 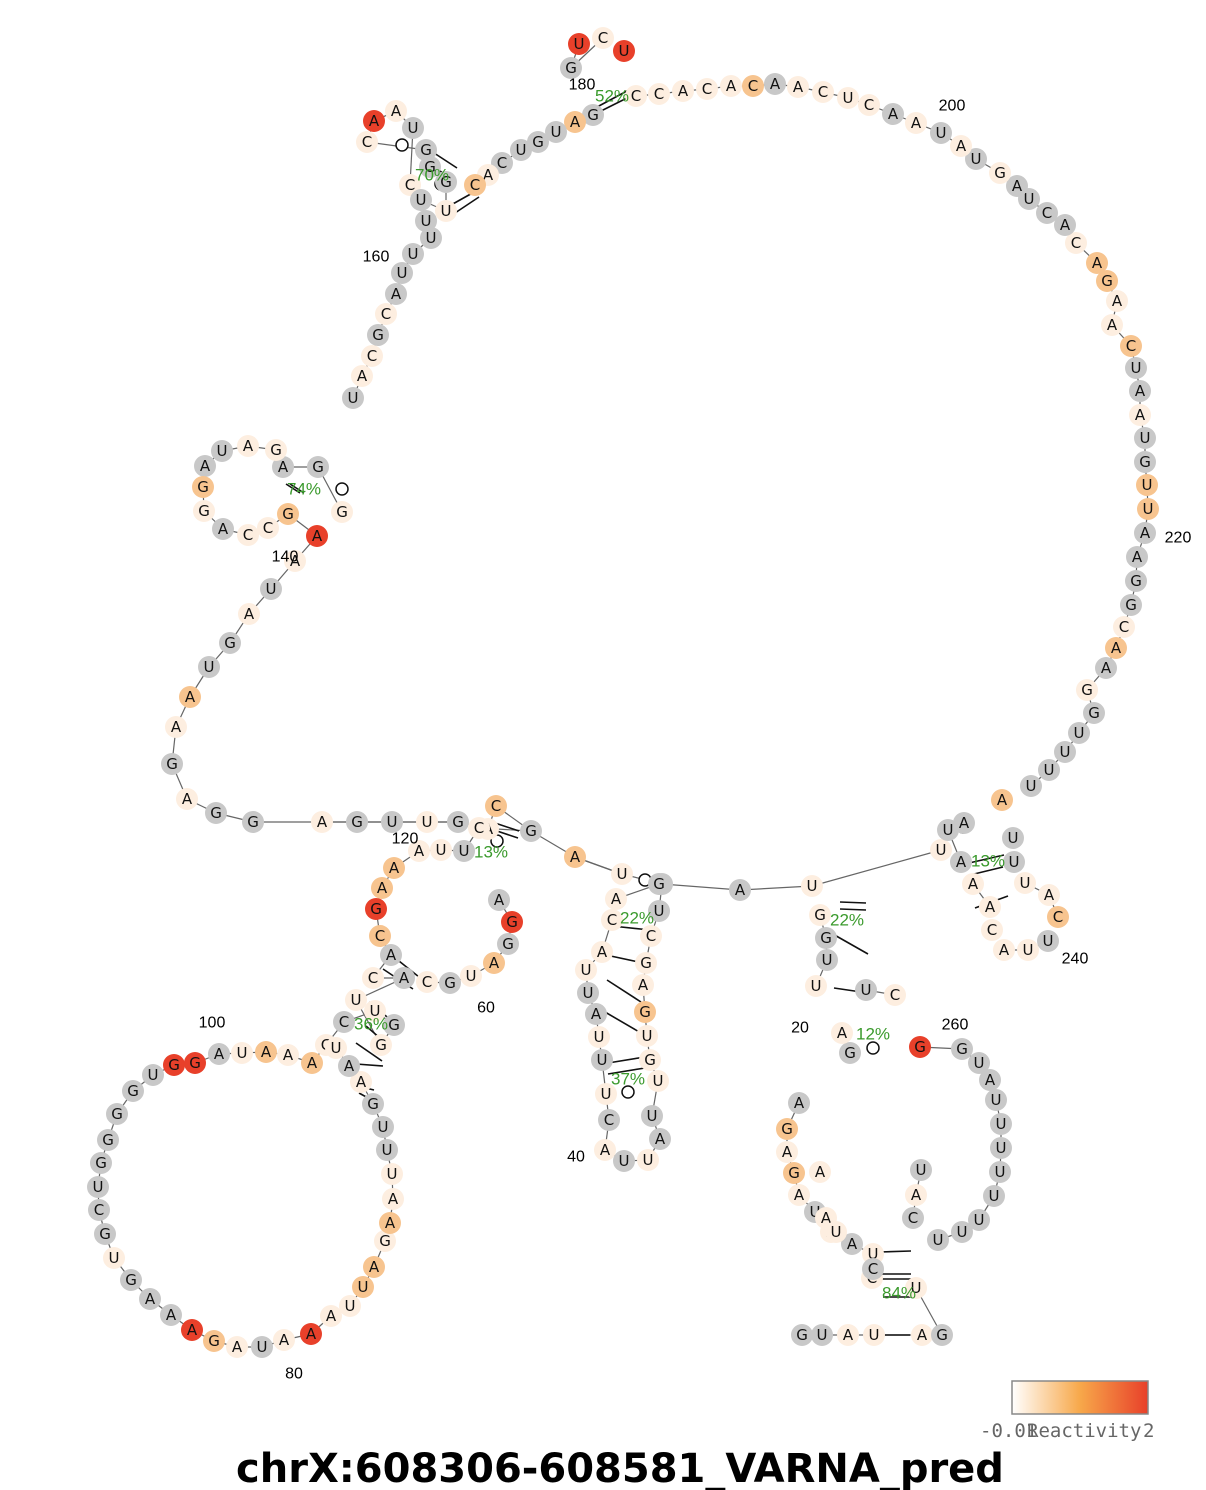 What do you see at coordinates (1084, 1431) in the screenshot?
I see `colorbar-title: Reactivity` at bounding box center [1084, 1431].